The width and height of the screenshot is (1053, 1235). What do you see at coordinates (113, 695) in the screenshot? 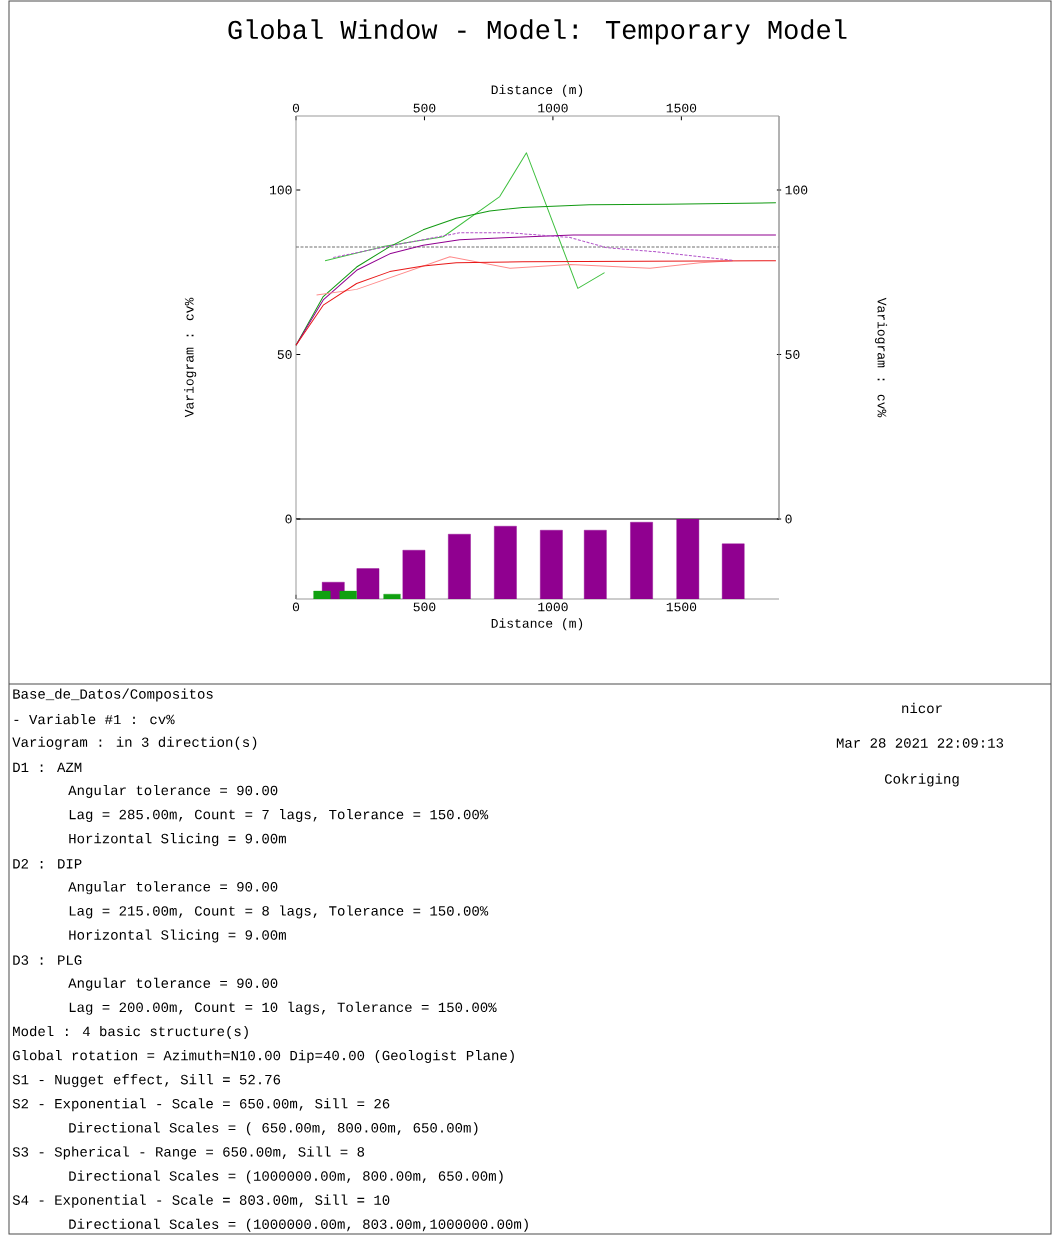
I see `text: Base_de_Datos/Compositos` at bounding box center [113, 695].